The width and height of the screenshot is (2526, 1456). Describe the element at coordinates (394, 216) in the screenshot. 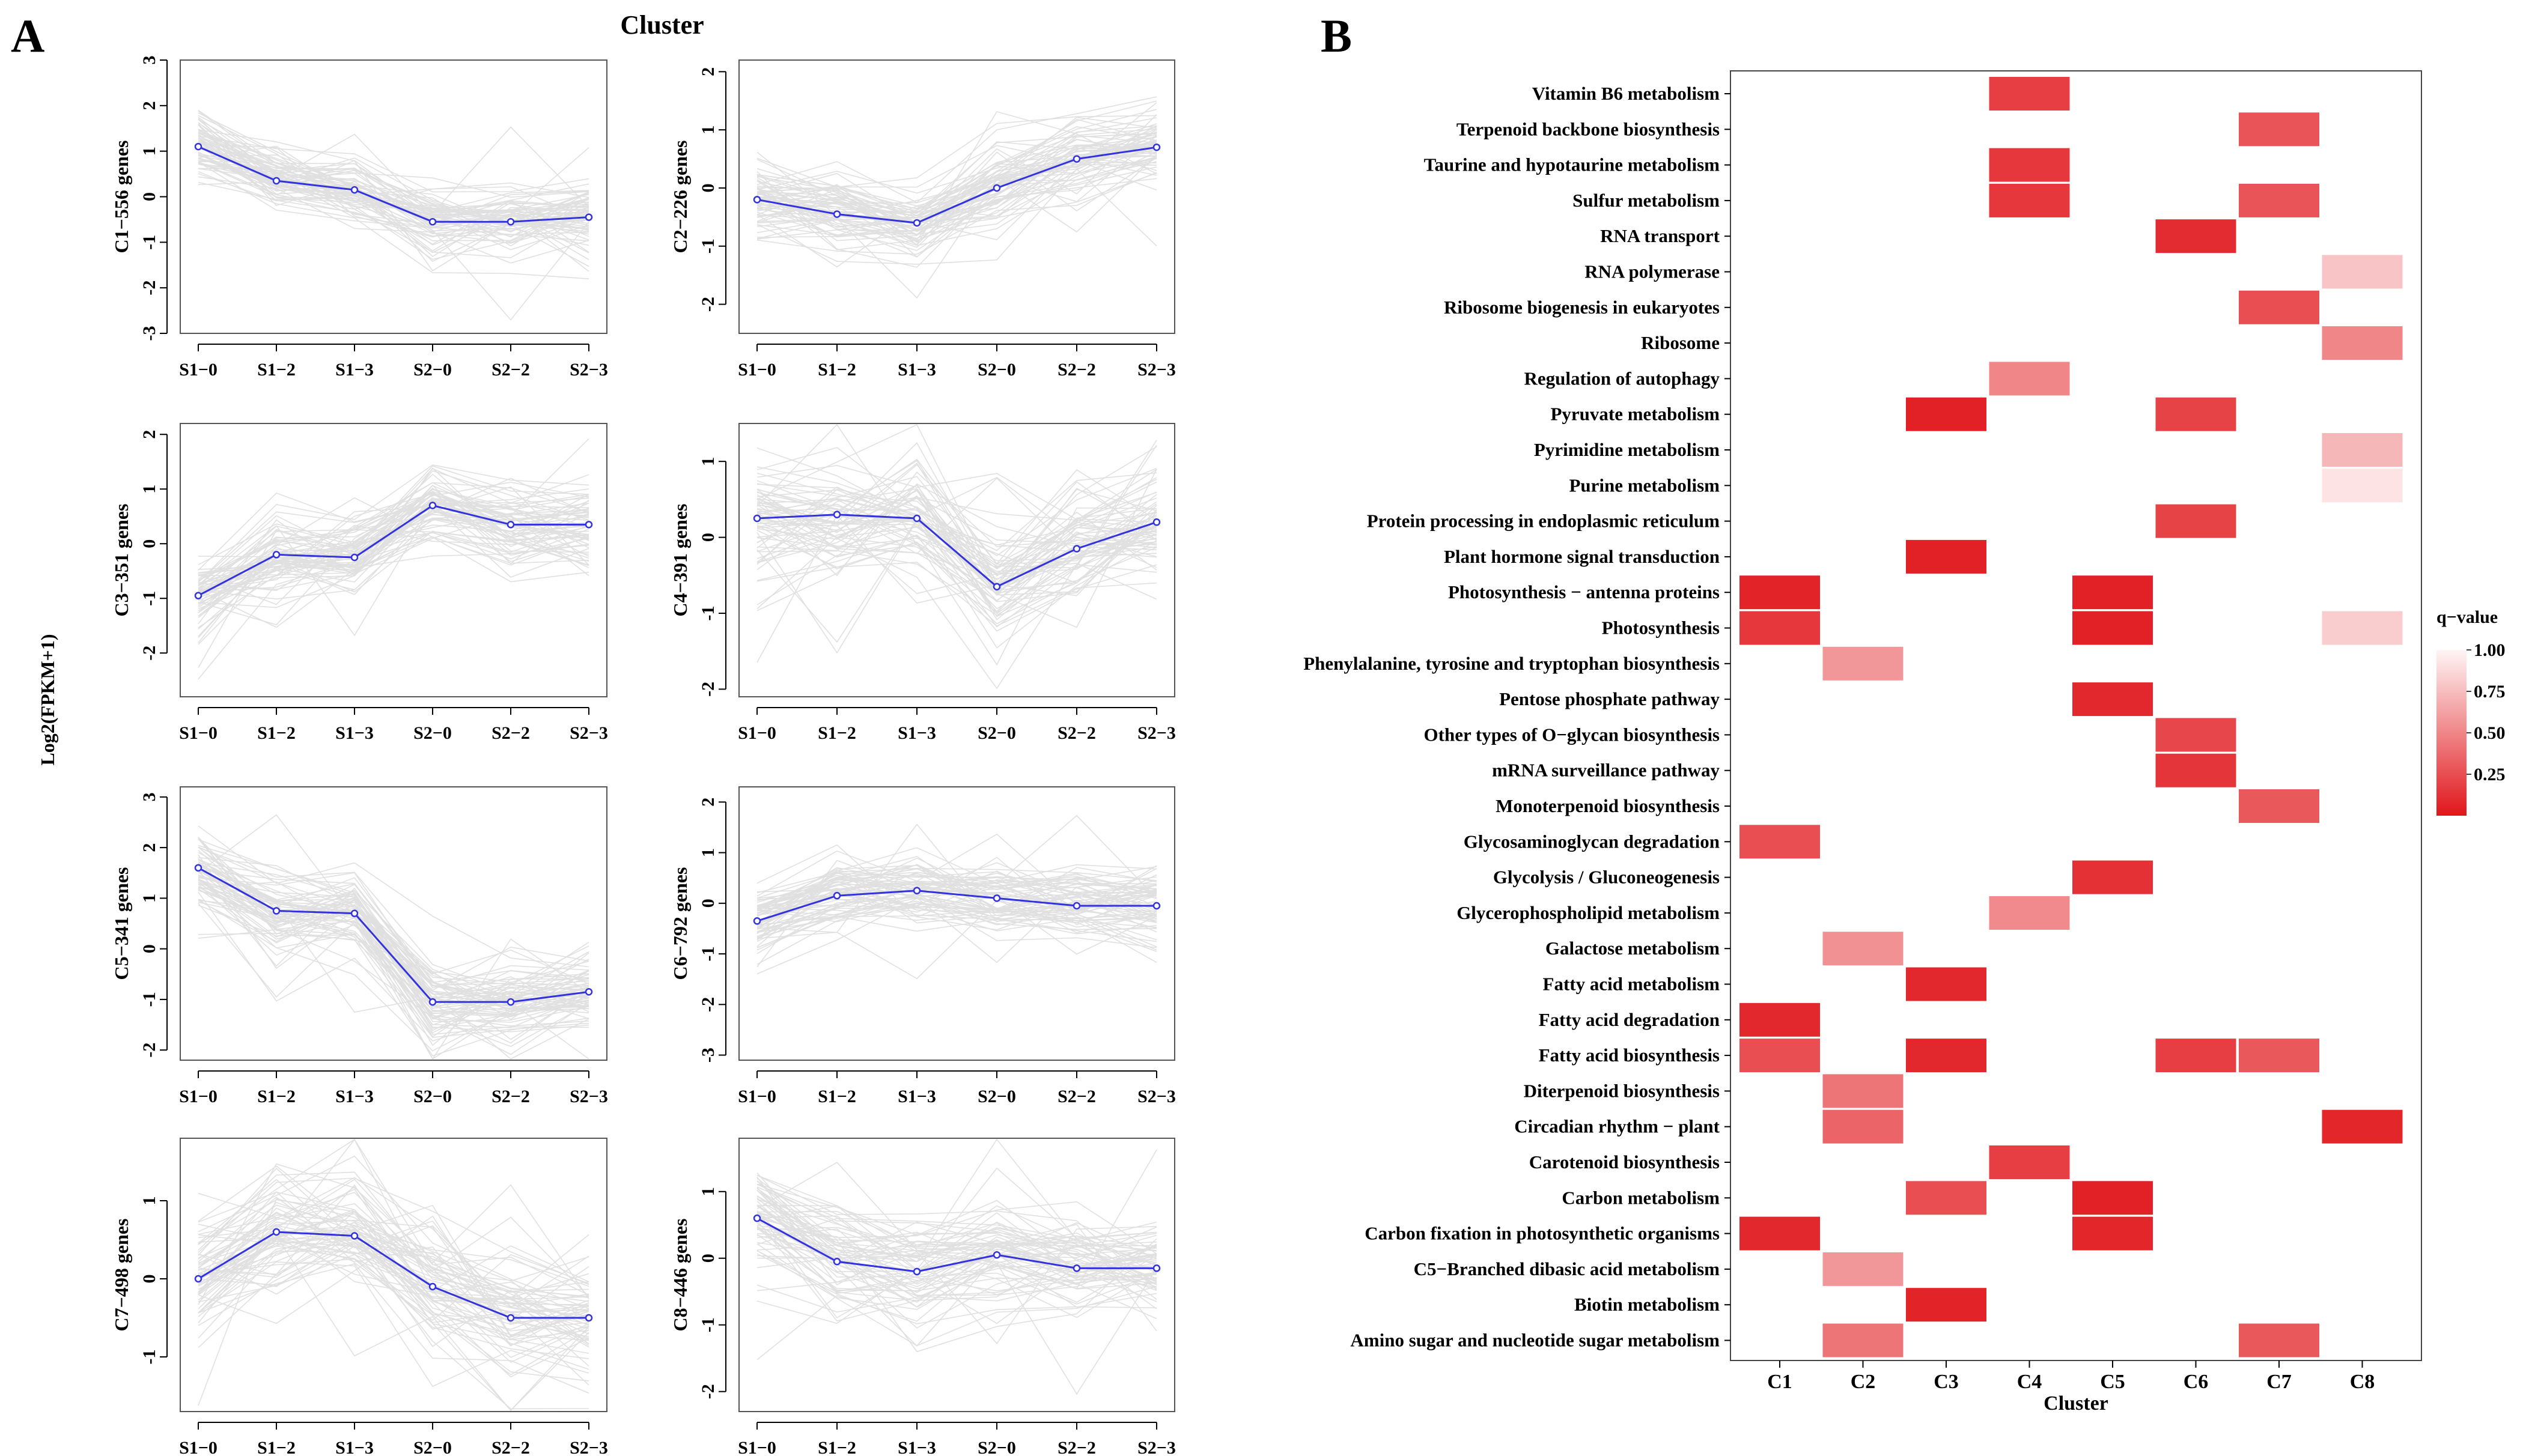

I see `gene-traces` at that location.